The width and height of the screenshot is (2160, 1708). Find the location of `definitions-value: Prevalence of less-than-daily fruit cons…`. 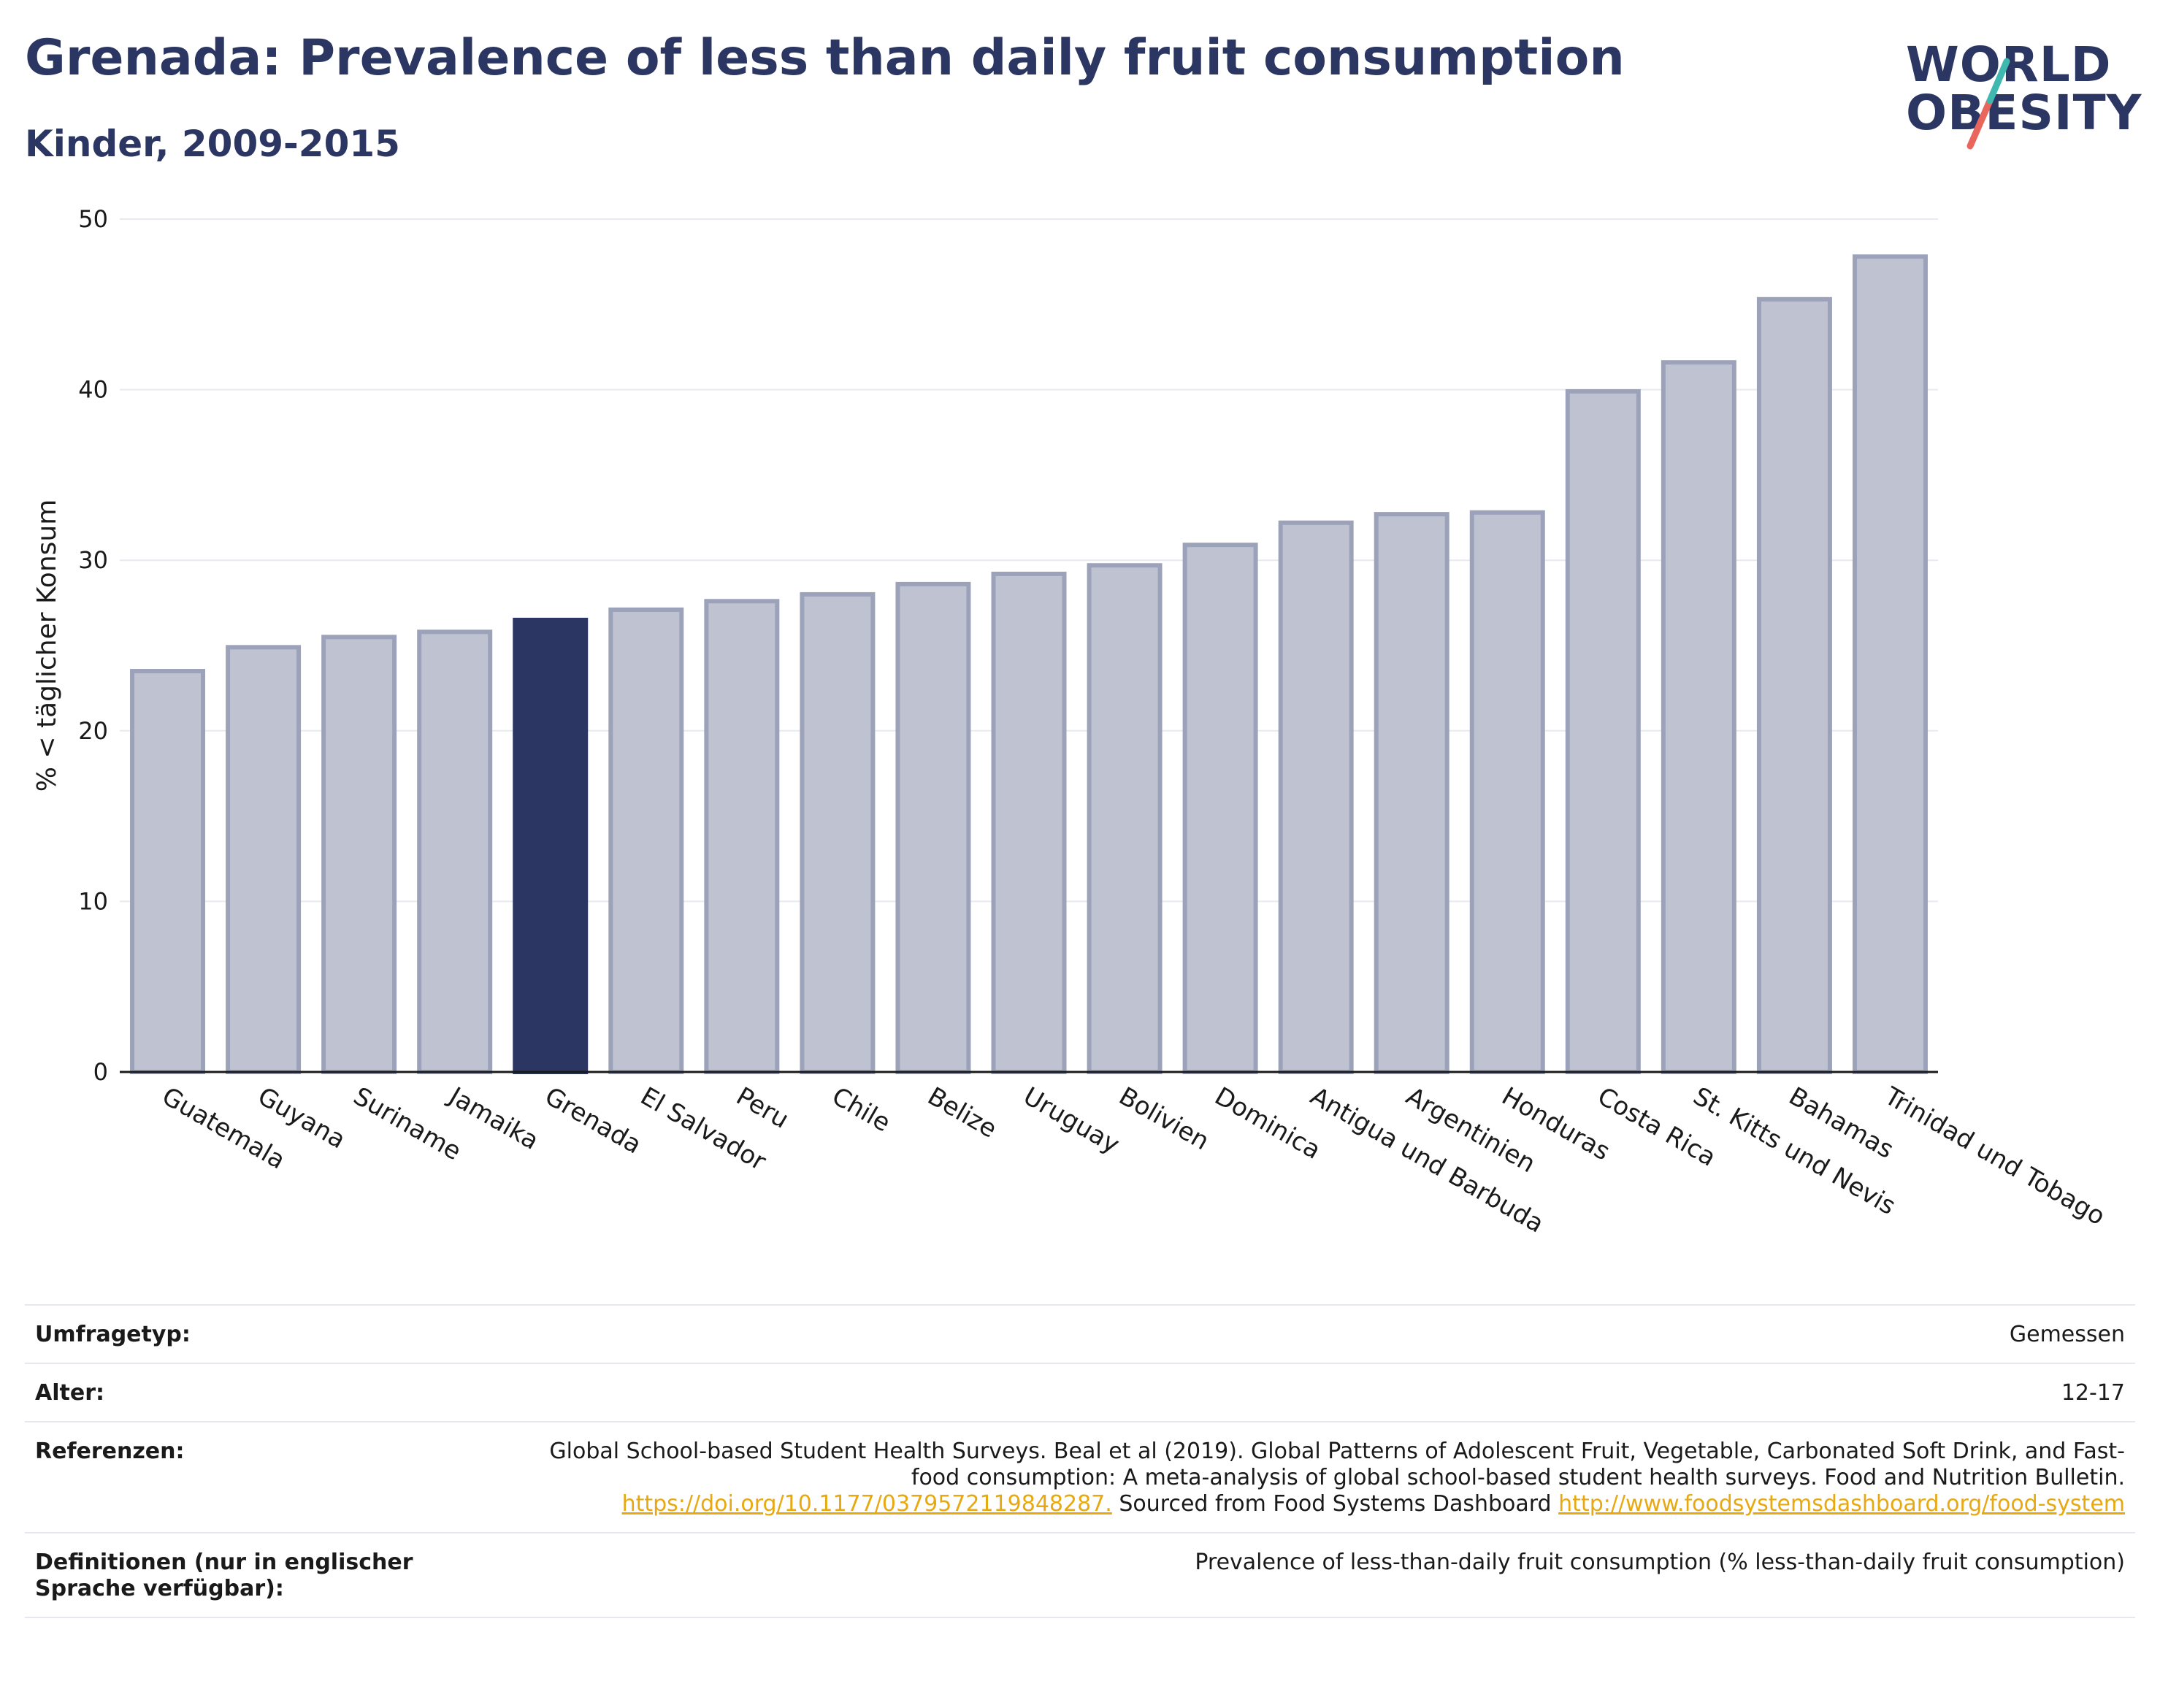

definitions-value: Prevalence of less-than-daily fruit cons… is located at coordinates (1324, 1575).